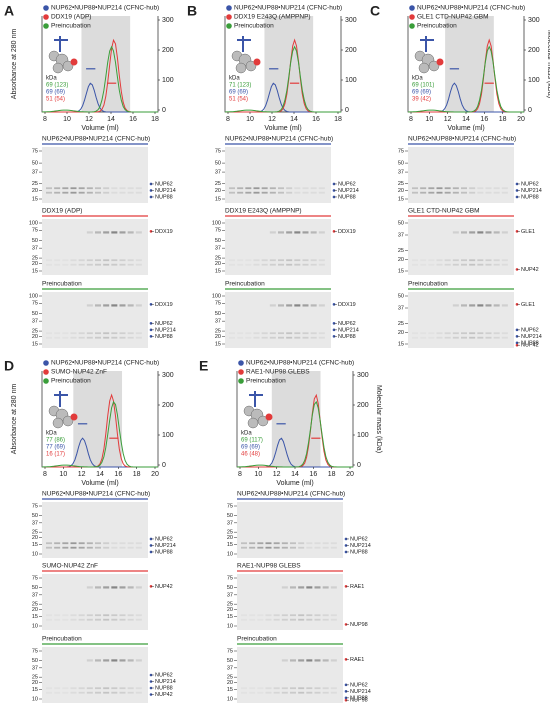  I want to click on y2-tick-label: 200, so click(534, 50).